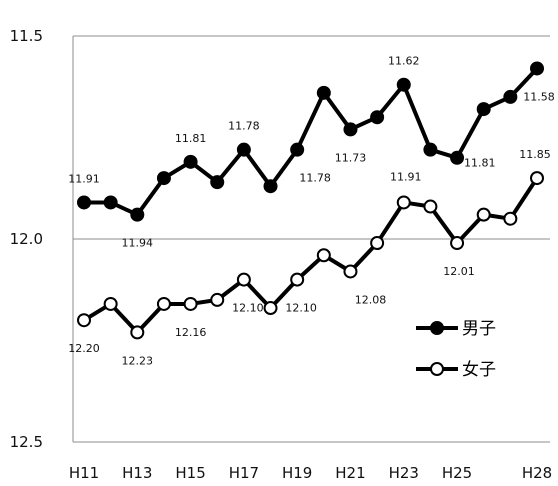 Image resolution: width=558 pixels, height=486 pixels. Describe the element at coordinates (84, 473) in the screenshot. I see `x-tick-label: H11` at that location.